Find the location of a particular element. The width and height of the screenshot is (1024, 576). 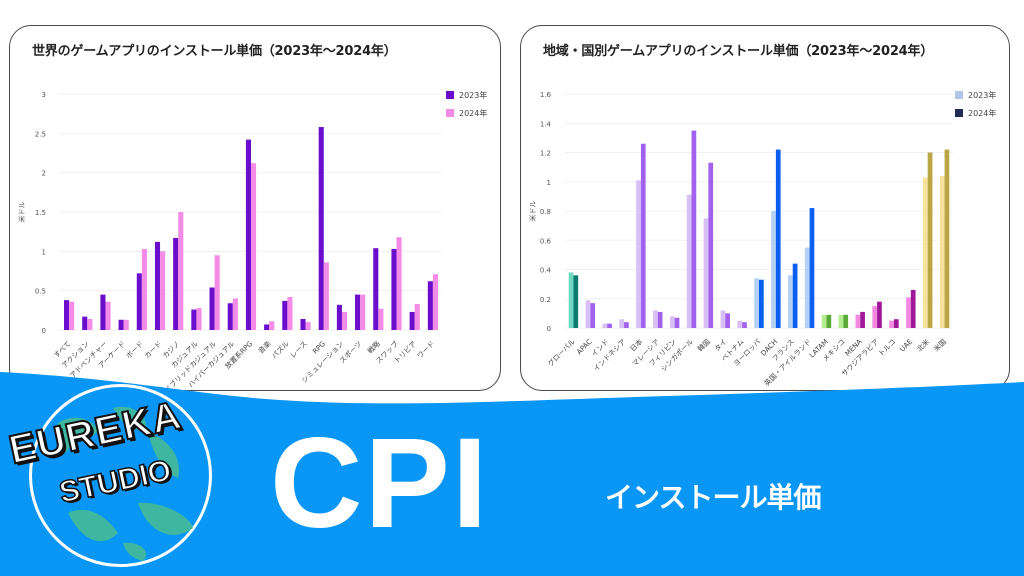

y-tick-label: 0.5 is located at coordinates (40, 292).